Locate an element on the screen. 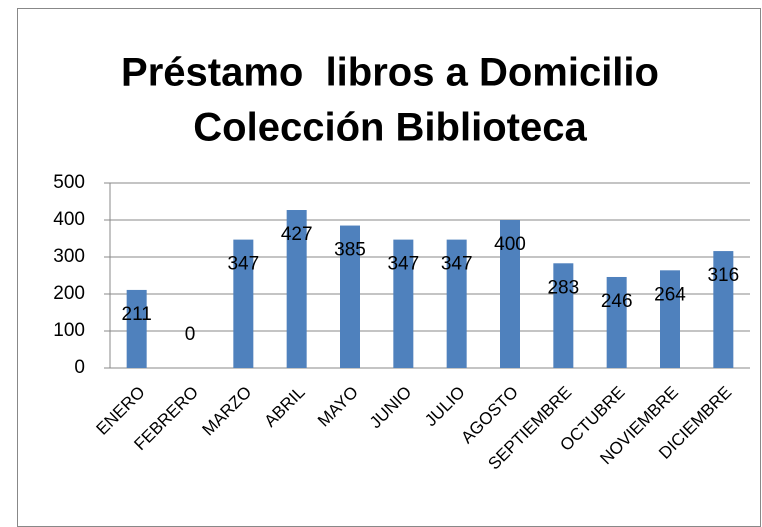 The height and width of the screenshot is (527, 762). value-label: 316 is located at coordinates (723, 275).